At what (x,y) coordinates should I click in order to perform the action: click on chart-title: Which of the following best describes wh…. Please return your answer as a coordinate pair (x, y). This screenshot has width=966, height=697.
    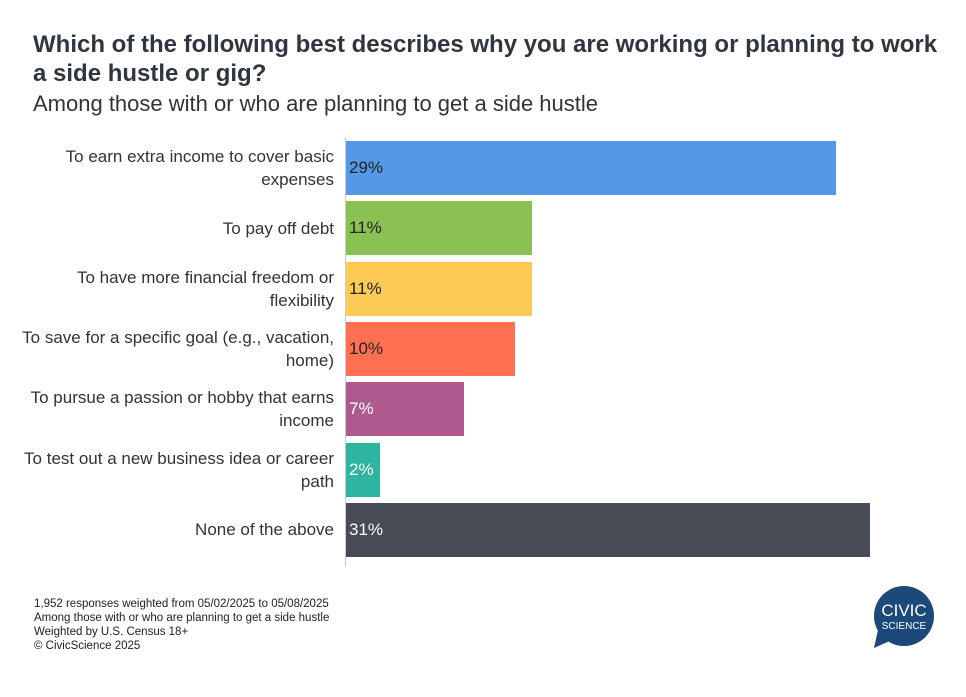
    Looking at the image, I should click on (485, 59).